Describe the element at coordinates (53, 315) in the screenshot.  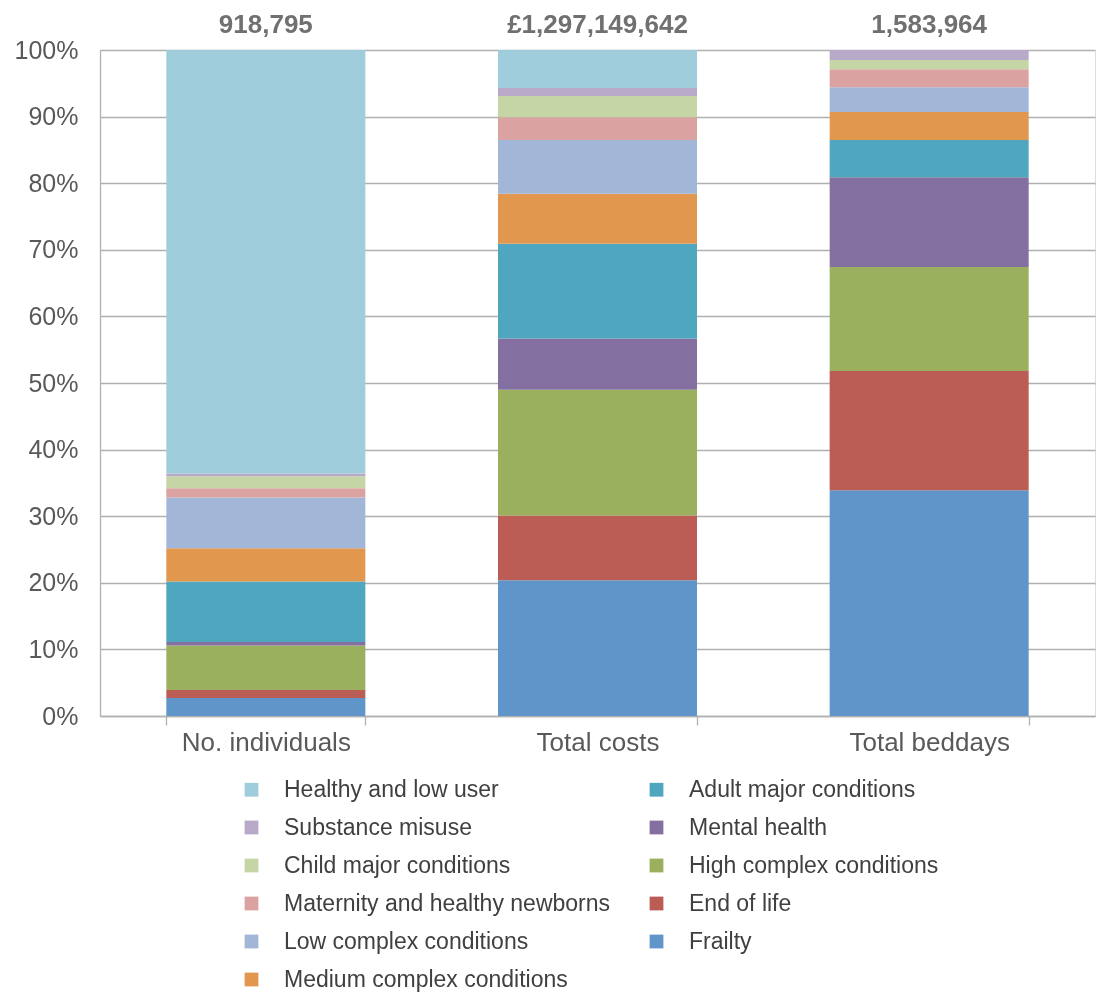
I see `y-tick-label: 60%` at that location.